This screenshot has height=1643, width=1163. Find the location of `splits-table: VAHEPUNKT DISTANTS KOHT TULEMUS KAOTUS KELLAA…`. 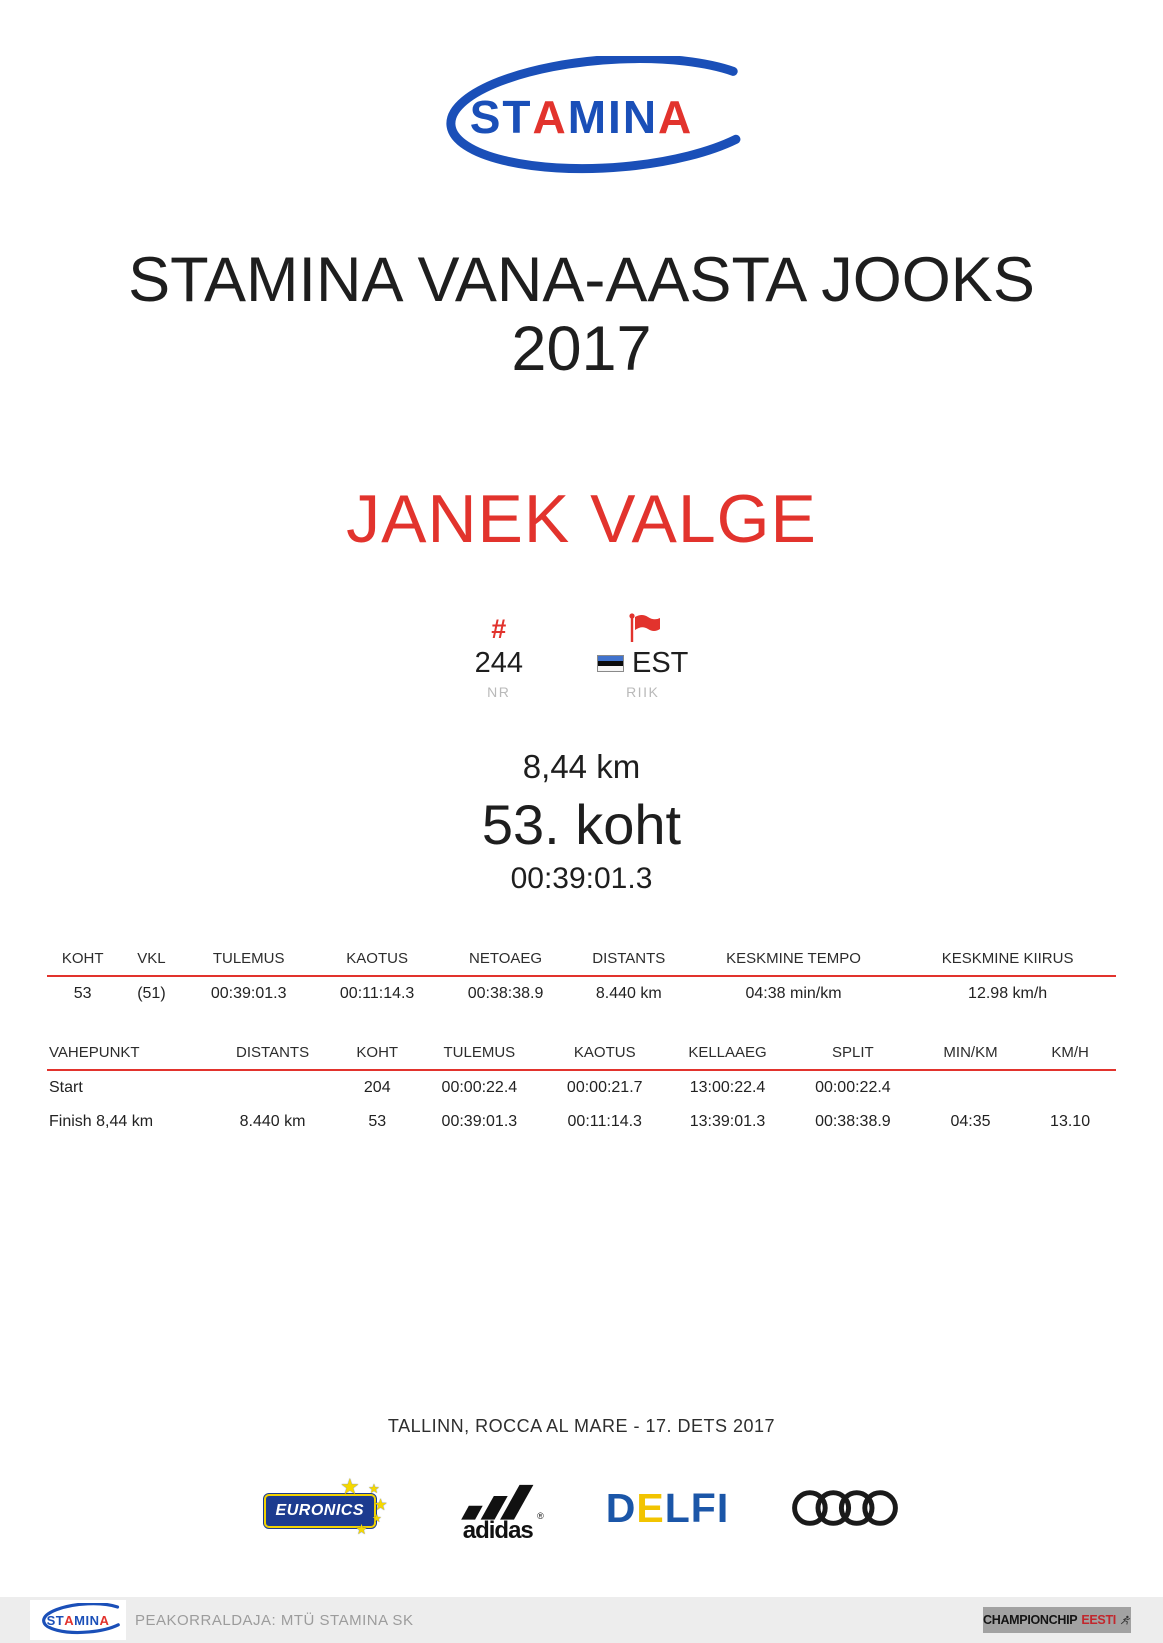

splits-table: VAHEPUNKT DISTANTS KOHT TULEMUS KAOTUS KELLAA… is located at coordinates (581, 1088).